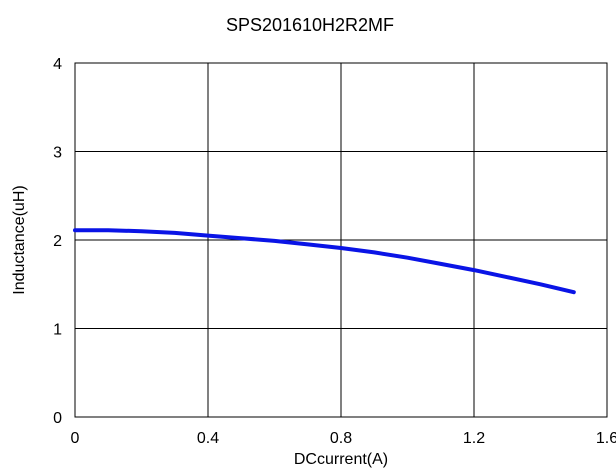 The image size is (616, 470). What do you see at coordinates (57, 330) in the screenshot?
I see `y-tick-label: 1` at bounding box center [57, 330].